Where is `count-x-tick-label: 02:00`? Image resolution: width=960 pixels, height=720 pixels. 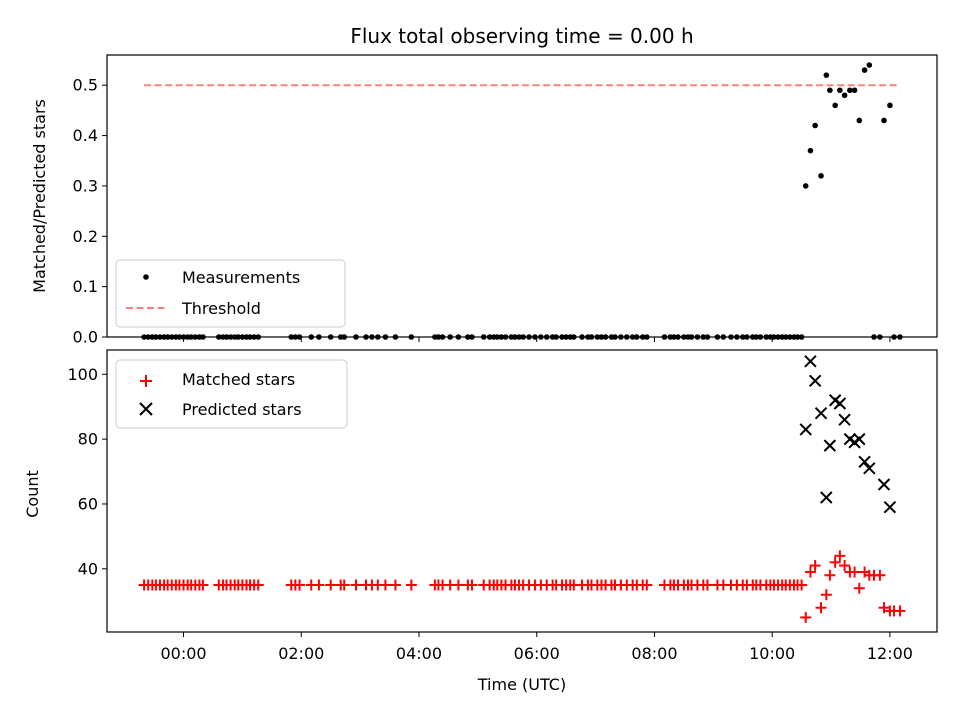 count-x-tick-label: 02:00 is located at coordinates (301, 653).